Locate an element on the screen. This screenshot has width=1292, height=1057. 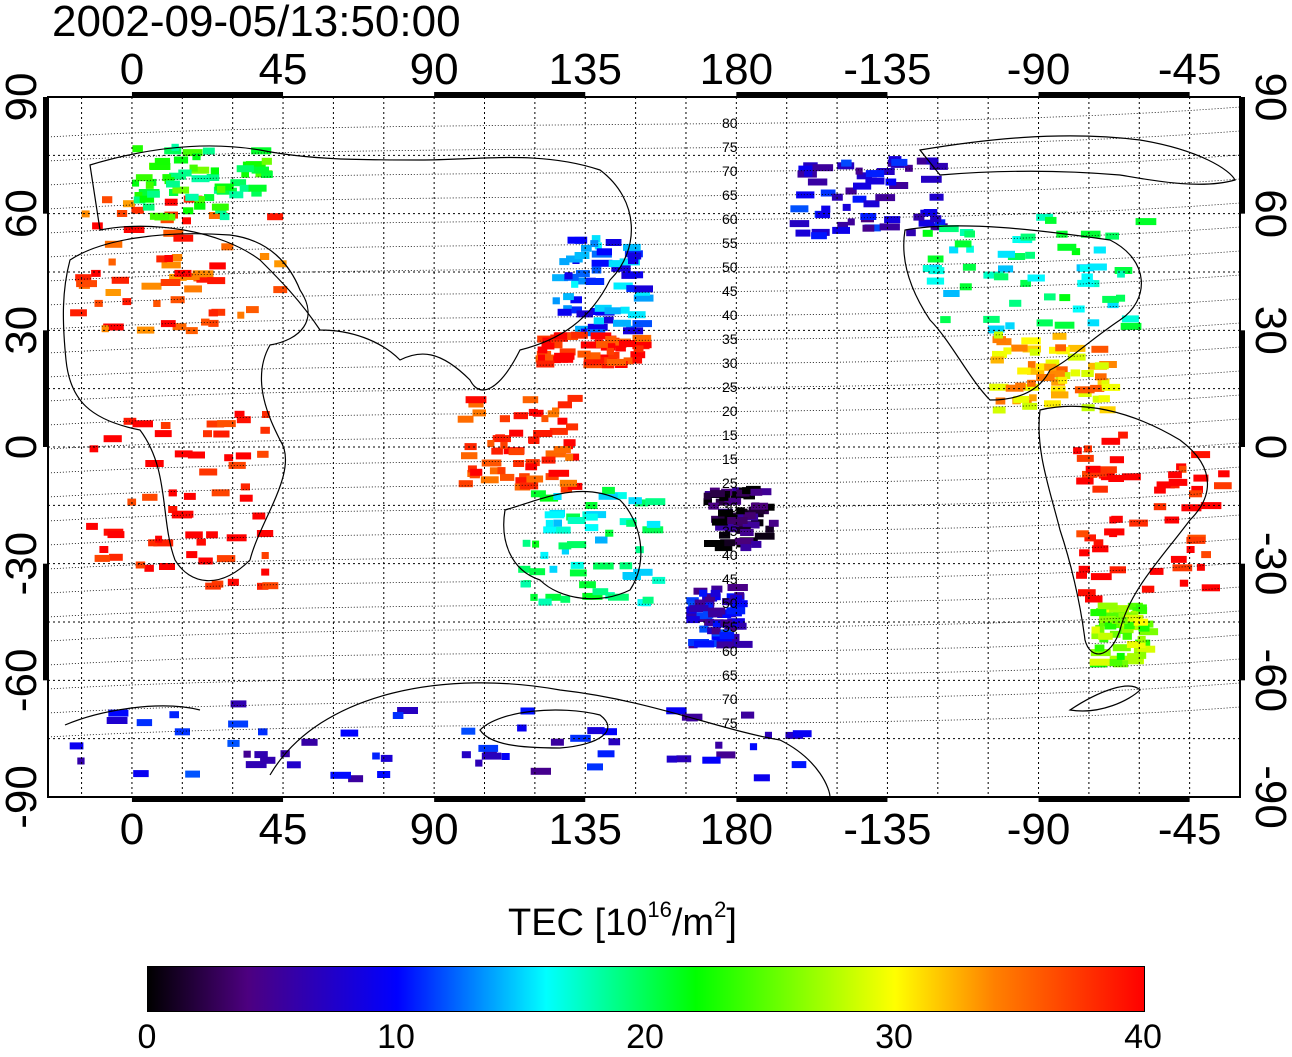
left-lat-label: -90 is located at coordinates (23, 797).